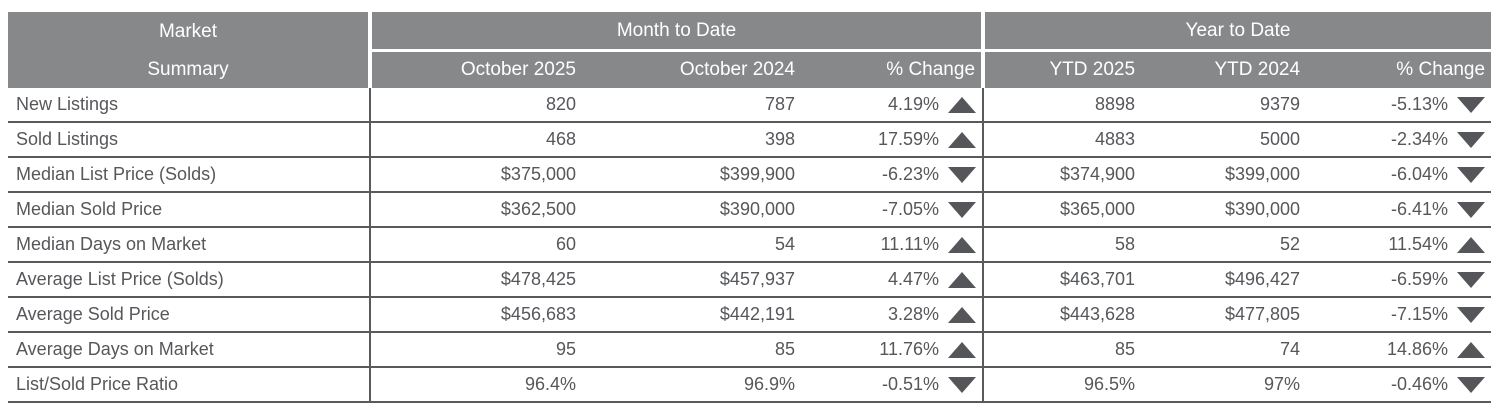 The width and height of the screenshot is (1502, 414). What do you see at coordinates (189, 315) in the screenshot?
I see `row-label: Average Sold Price` at bounding box center [189, 315].